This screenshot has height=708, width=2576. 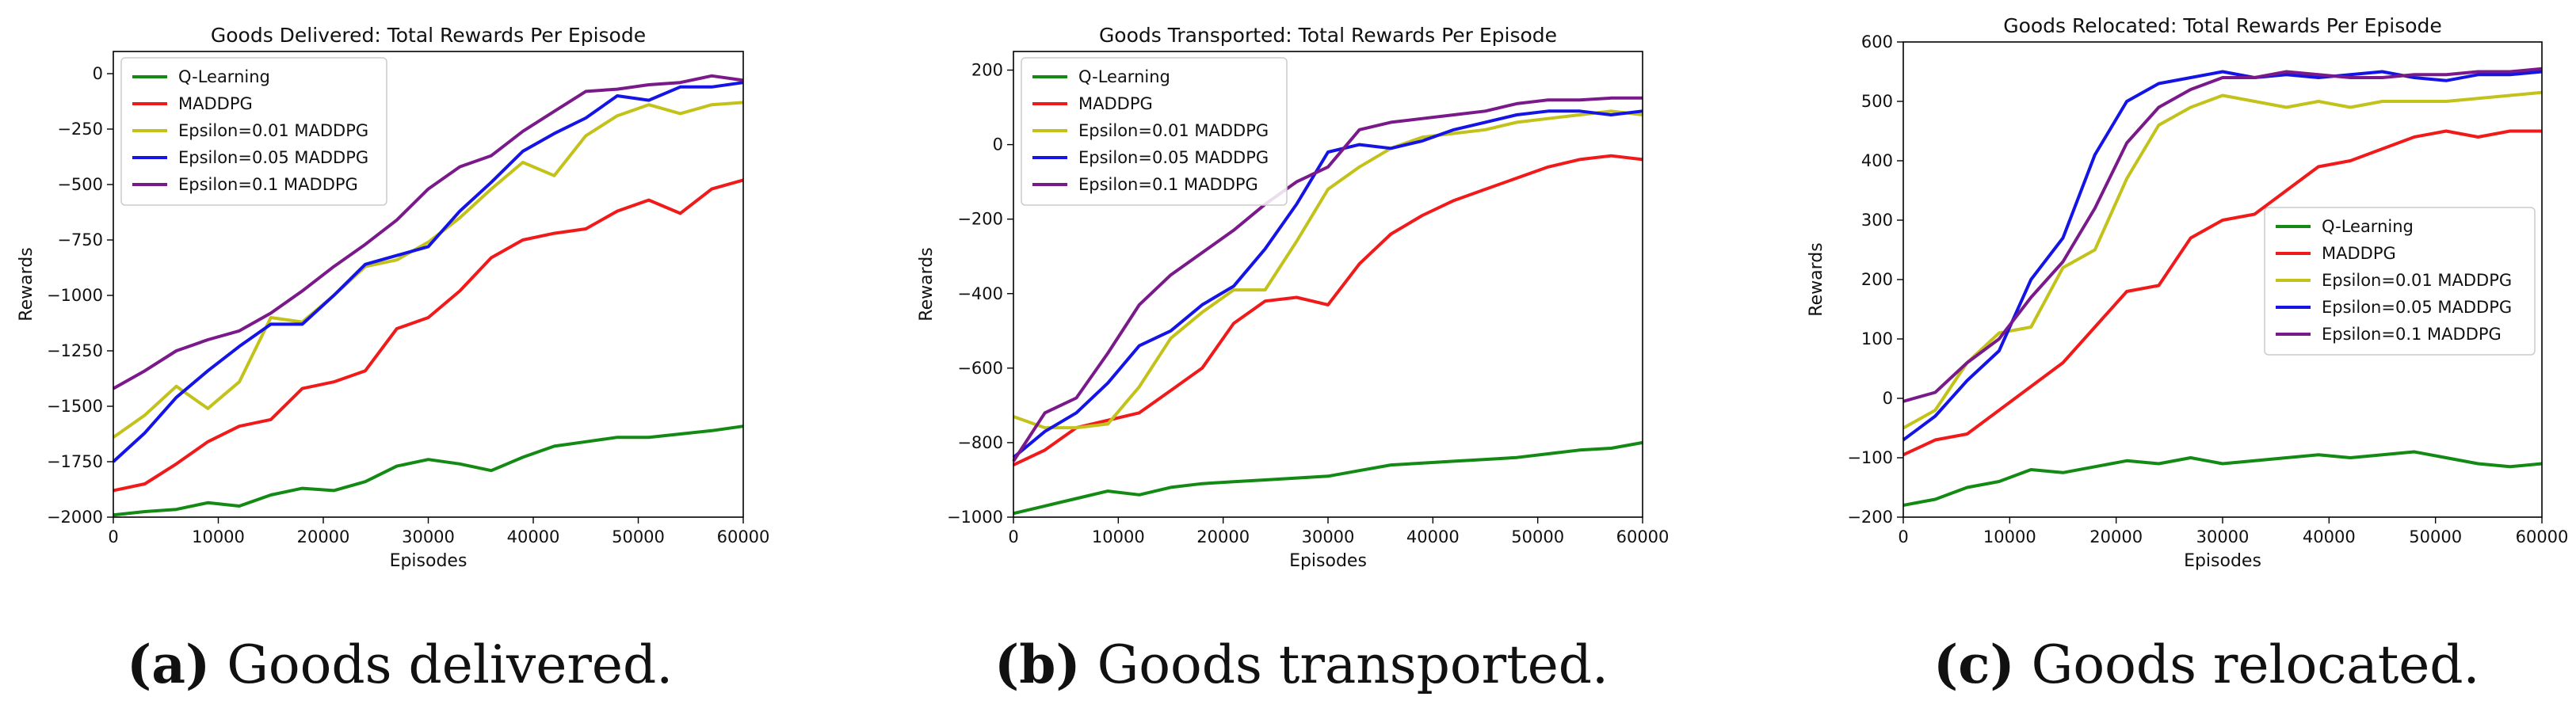 What do you see at coordinates (1345, 664) in the screenshot?
I see `caption-text: Goods transported.` at bounding box center [1345, 664].